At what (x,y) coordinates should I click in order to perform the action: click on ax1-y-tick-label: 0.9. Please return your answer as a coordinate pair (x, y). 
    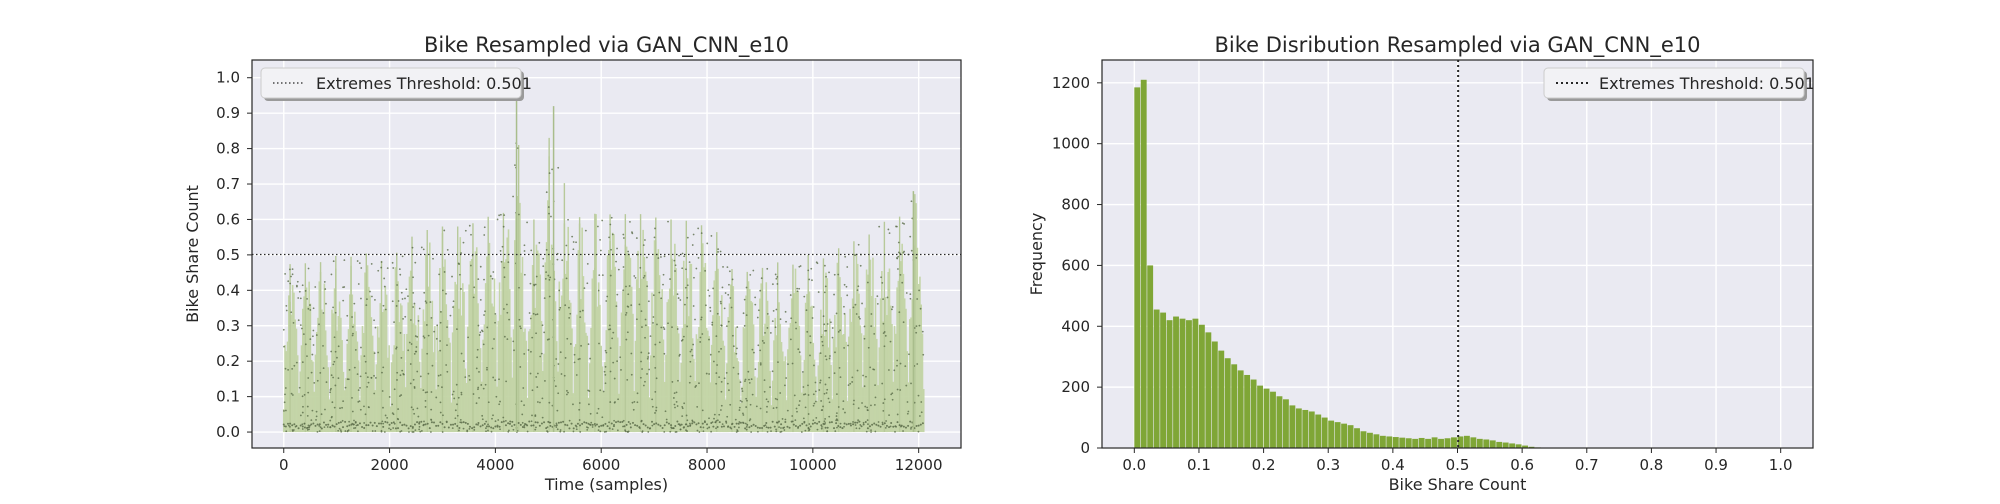
    Looking at the image, I should click on (228, 113).